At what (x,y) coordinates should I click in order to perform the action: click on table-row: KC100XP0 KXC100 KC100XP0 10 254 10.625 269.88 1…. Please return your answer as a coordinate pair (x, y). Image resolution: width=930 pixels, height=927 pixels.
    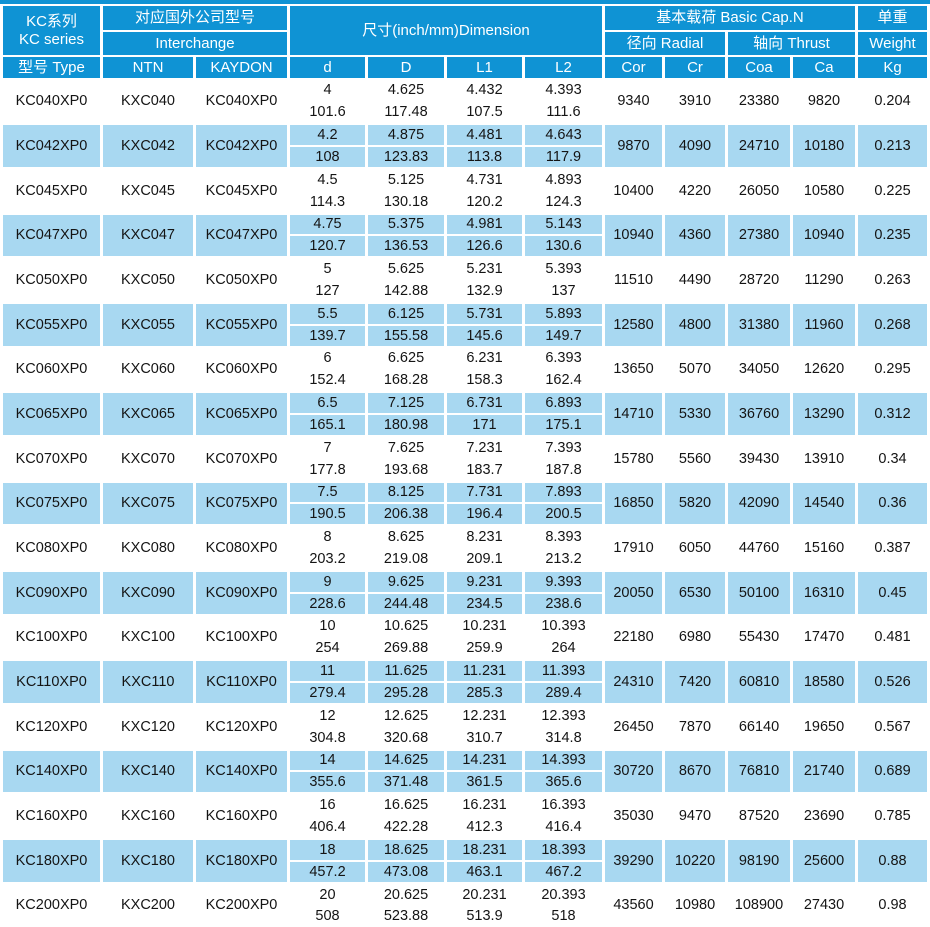
    Looking at the image, I should click on (465, 637).